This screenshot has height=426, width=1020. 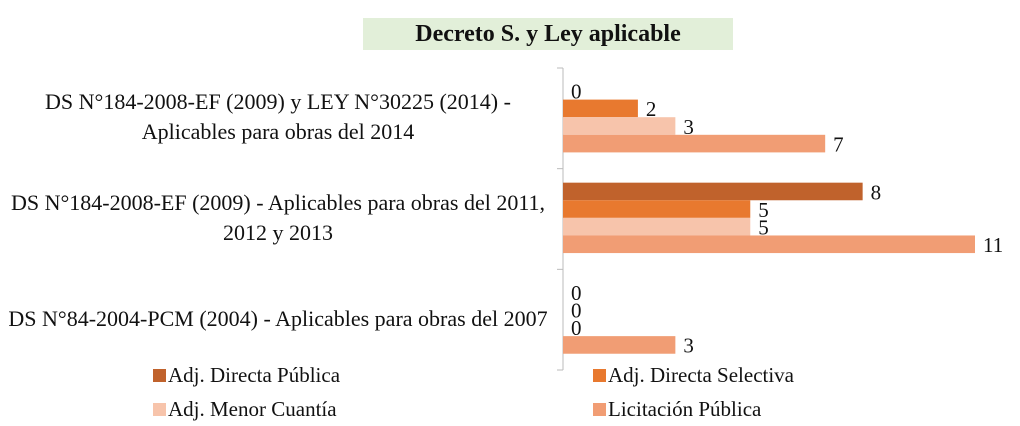 I want to click on chart-title: Decreto S. y Ley aplicable, so click(x=548, y=34).